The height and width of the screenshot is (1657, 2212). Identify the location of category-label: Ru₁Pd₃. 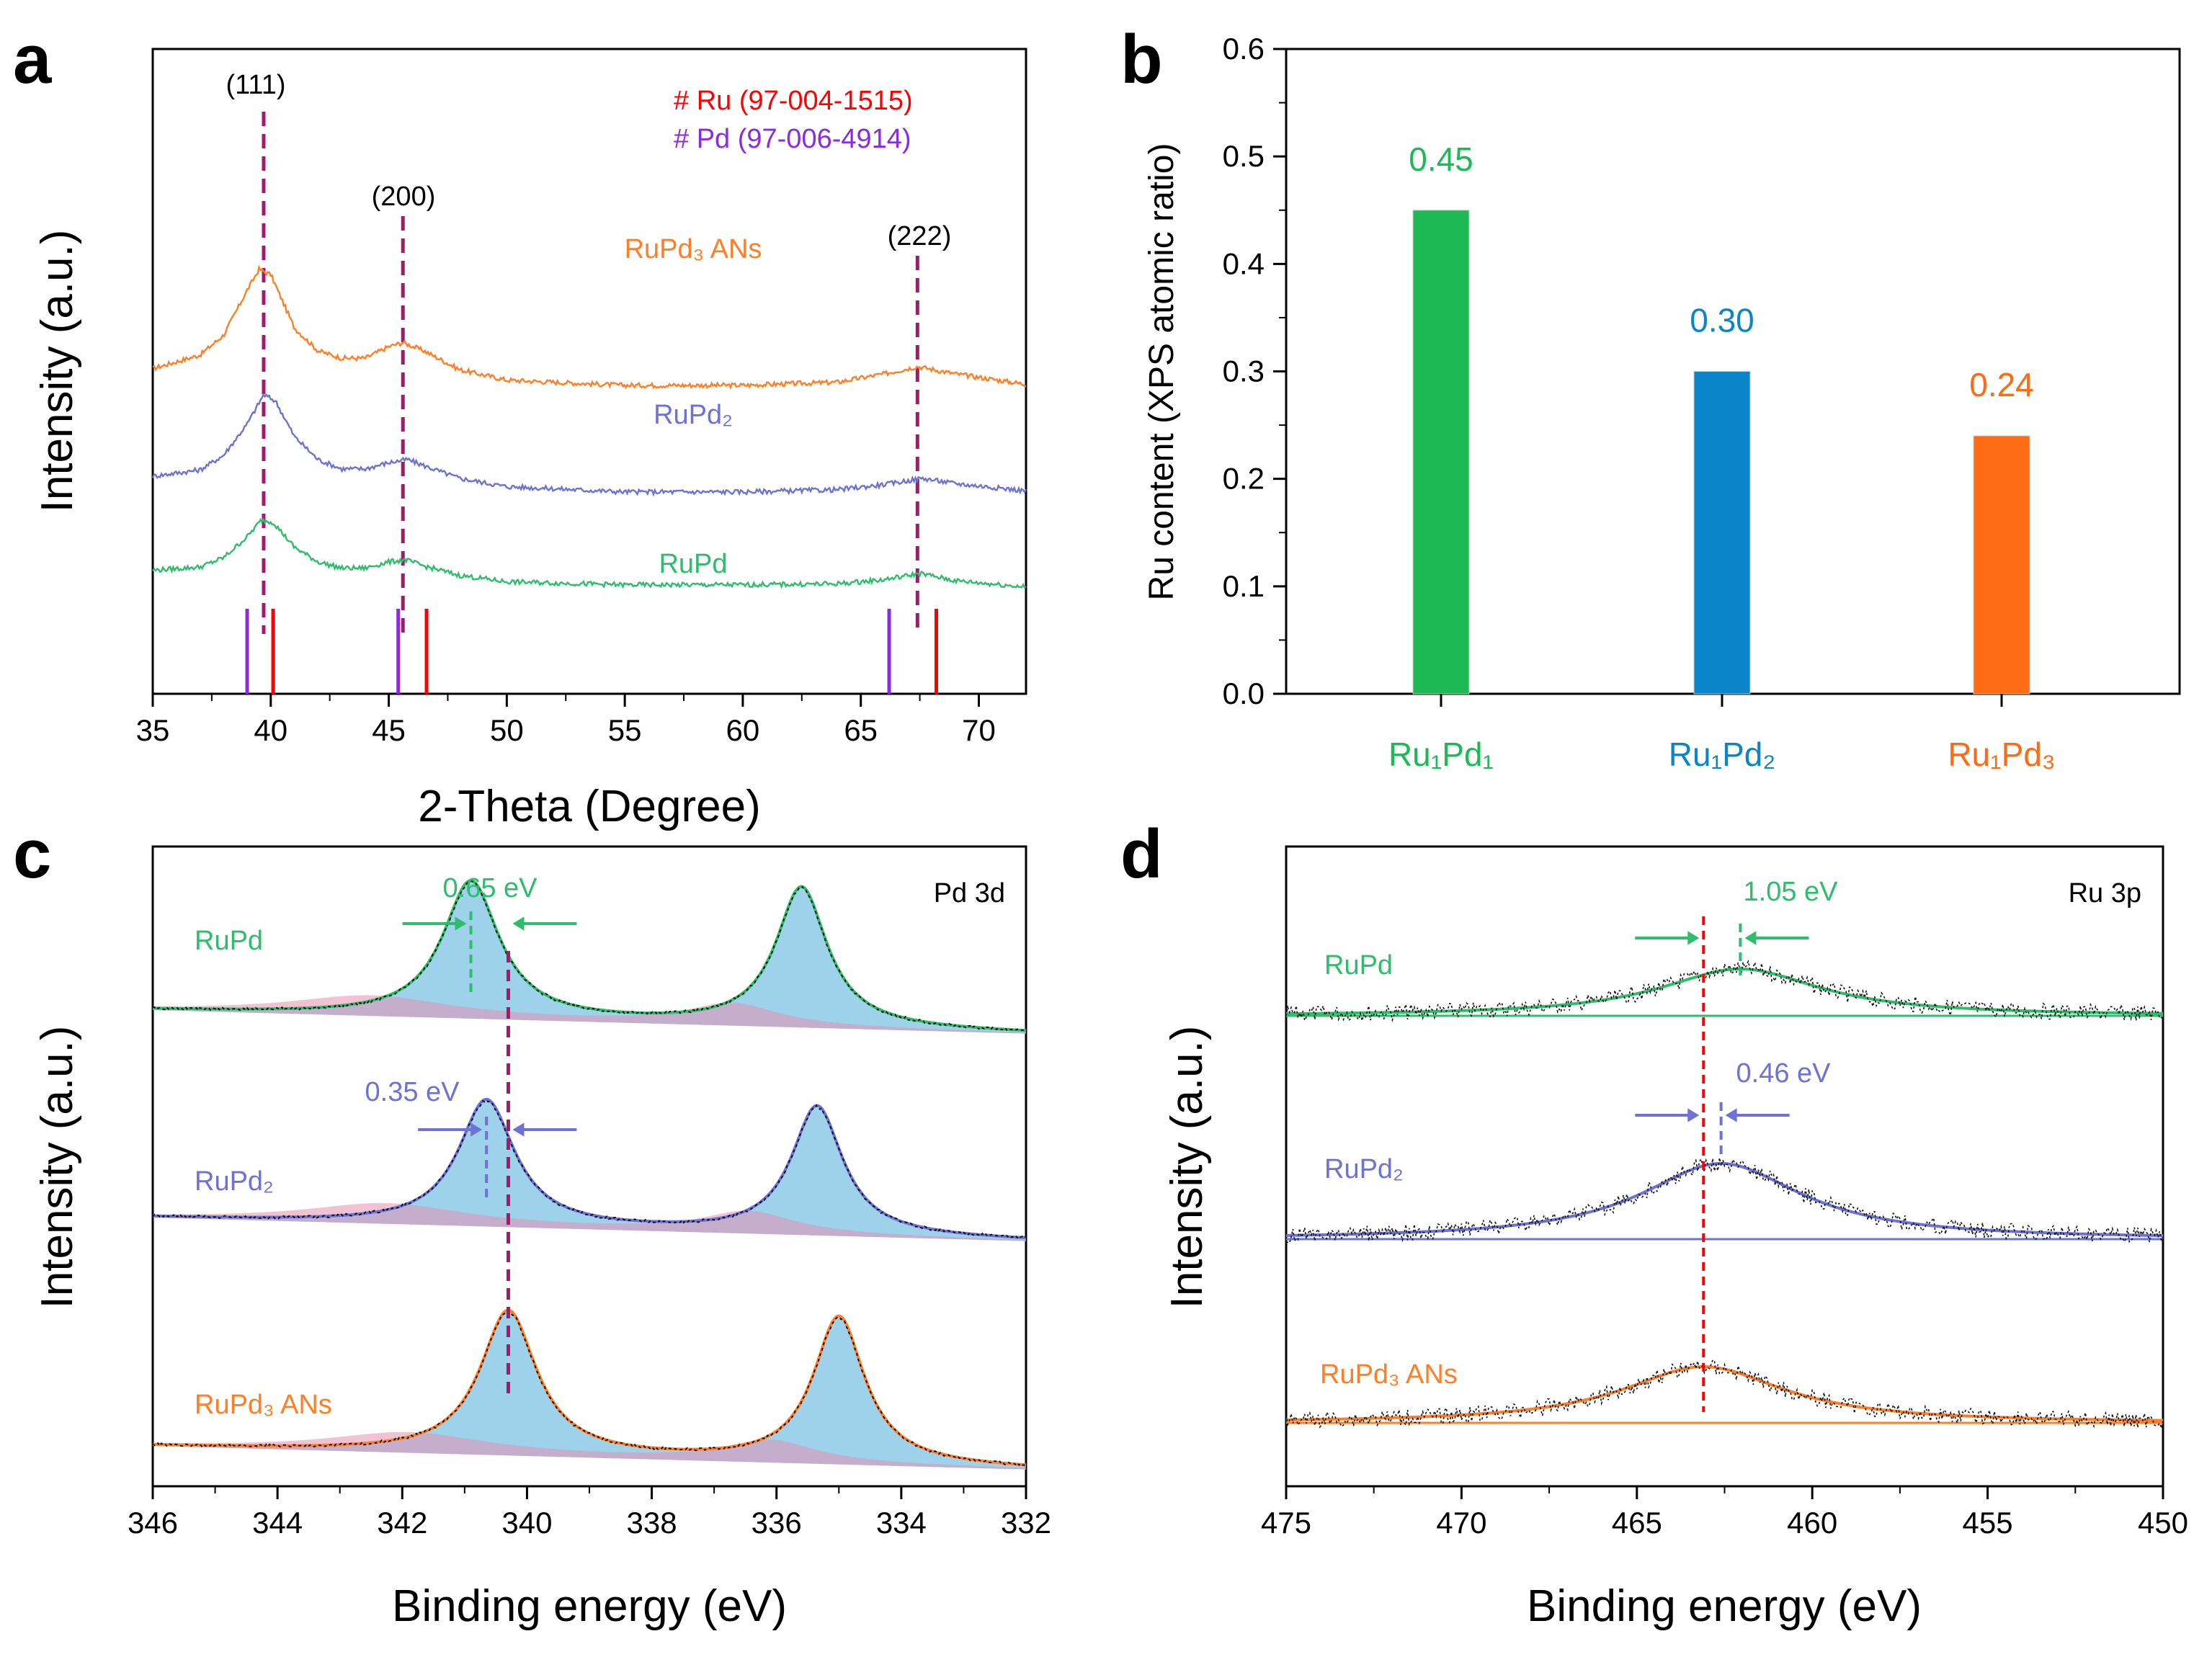
(2002, 754).